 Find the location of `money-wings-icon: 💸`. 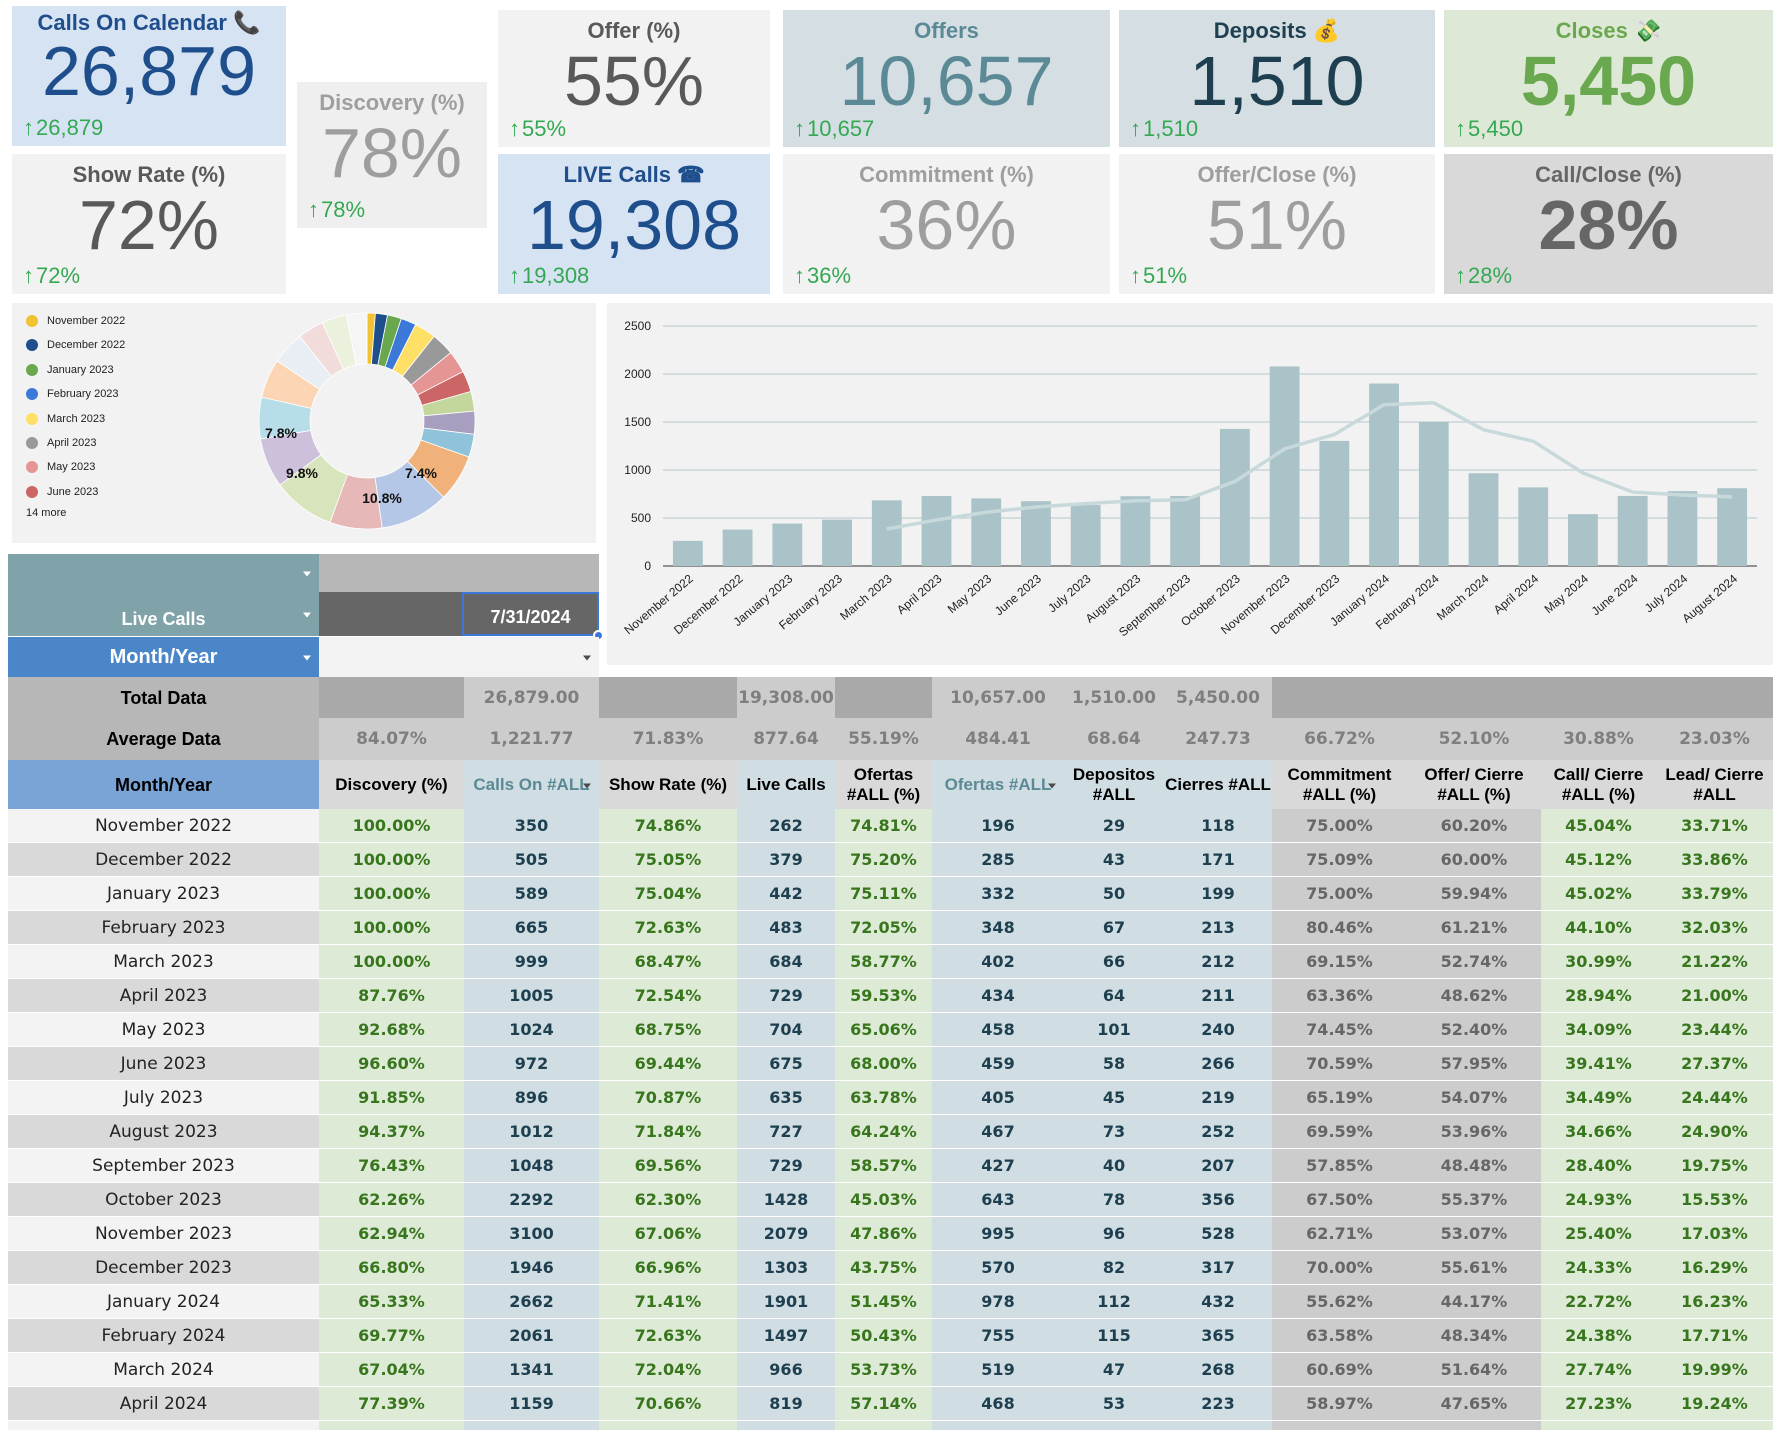

money-wings-icon: 💸 is located at coordinates (1647, 30).